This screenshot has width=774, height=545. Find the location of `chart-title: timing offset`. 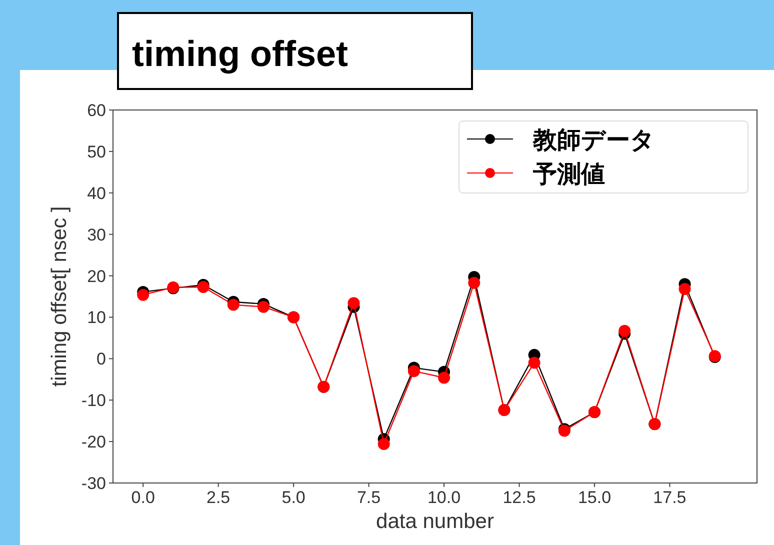

chart-title: timing offset is located at coordinates (240, 53).